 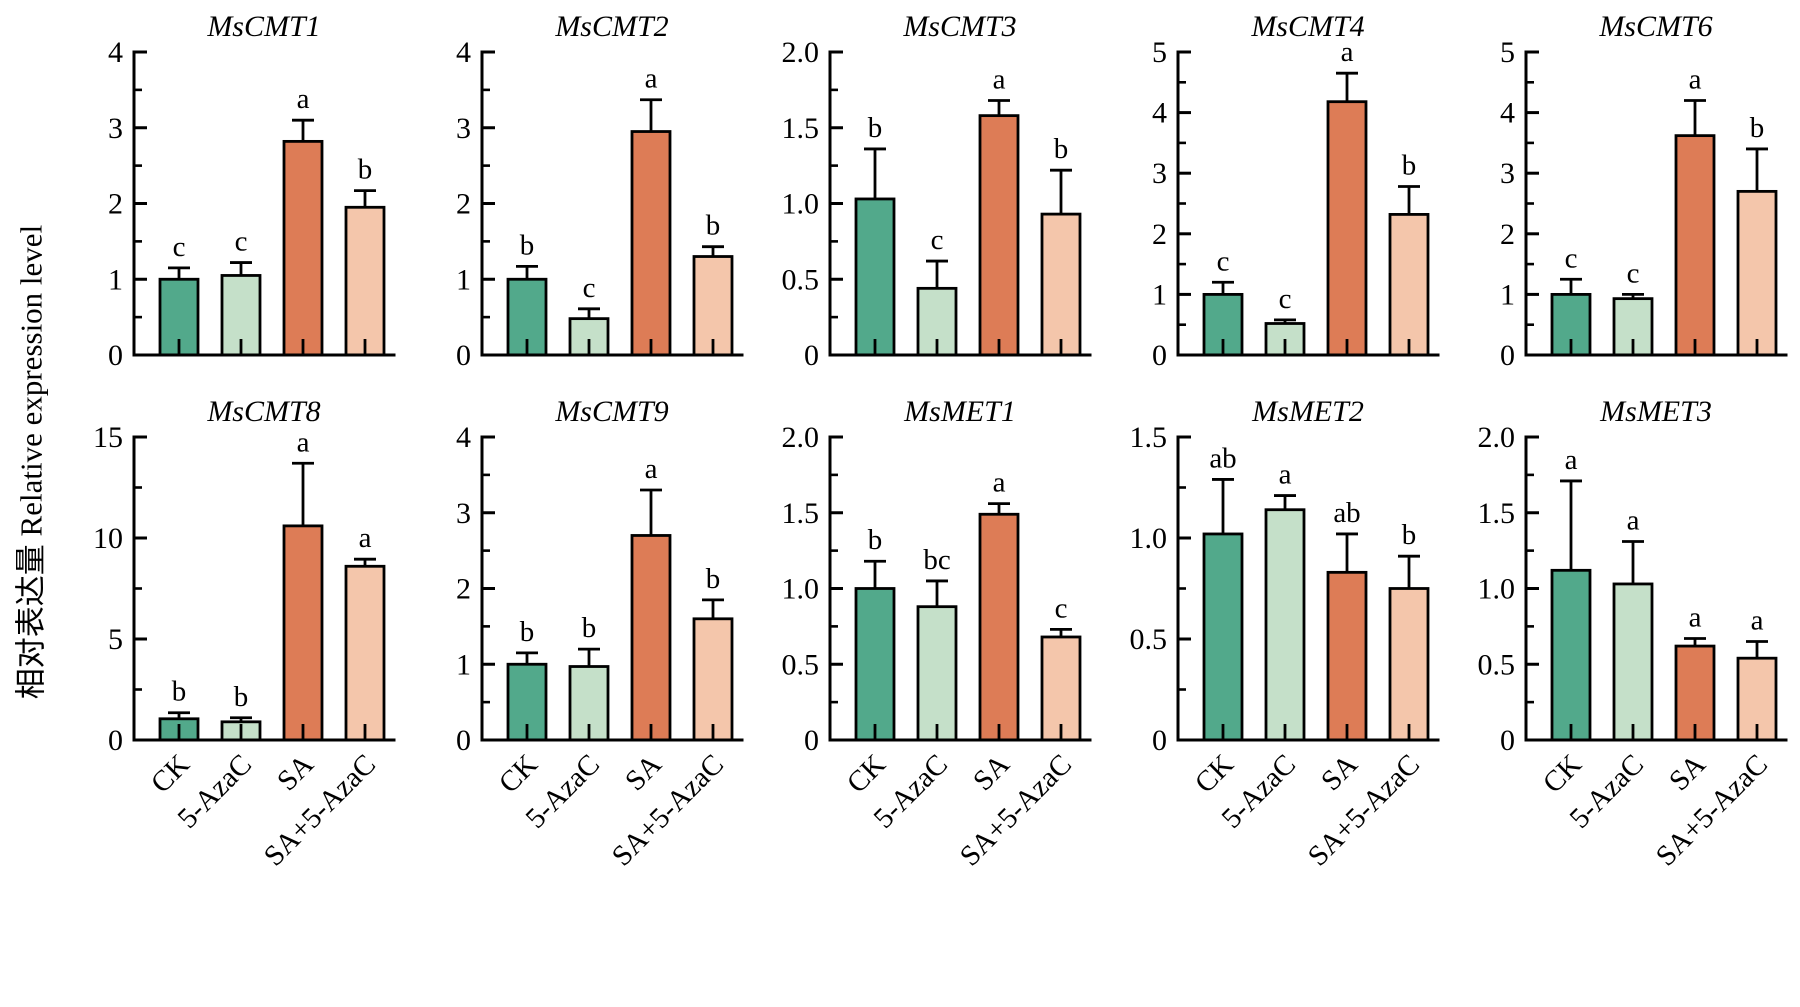 I want to click on chart-svg-mscmt4: MsCMT4 0 1 2 3 4 5 c c a b, so click(x=1296, y=191).